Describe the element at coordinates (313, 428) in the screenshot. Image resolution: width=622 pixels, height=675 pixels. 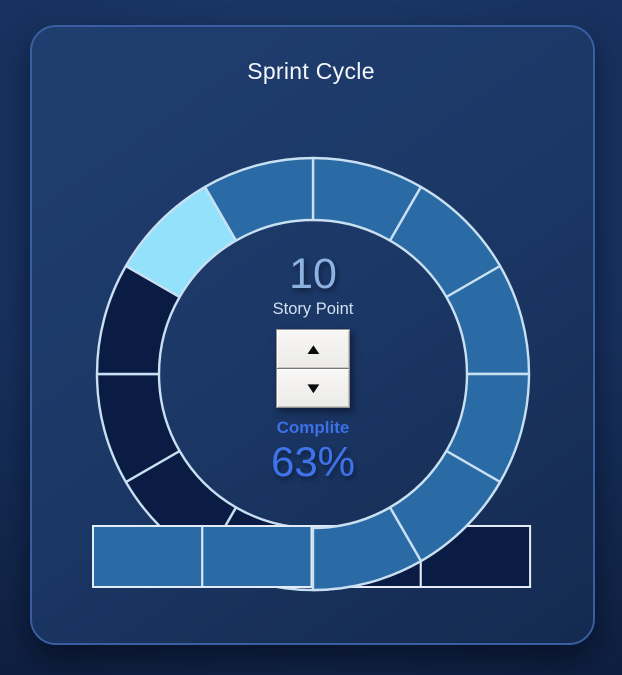
I see `complete-label: Complite` at that location.